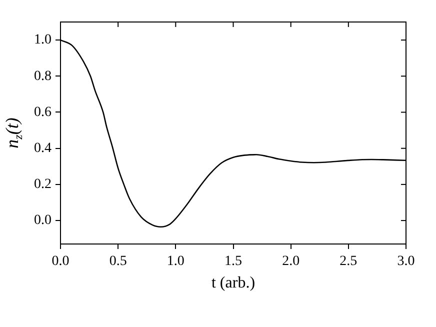 This screenshot has width=436, height=327. I want to click on y-tick-label: 0.8, so click(43, 76).